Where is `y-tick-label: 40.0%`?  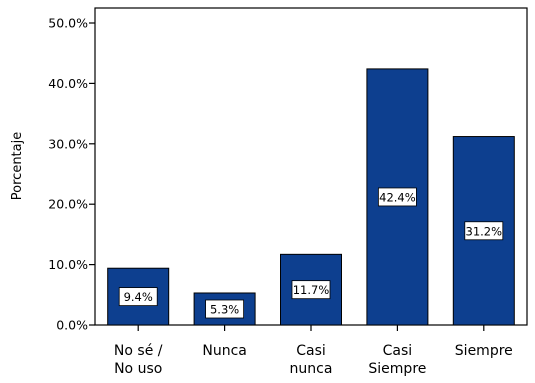
y-tick-label: 40.0% is located at coordinates (68, 83).